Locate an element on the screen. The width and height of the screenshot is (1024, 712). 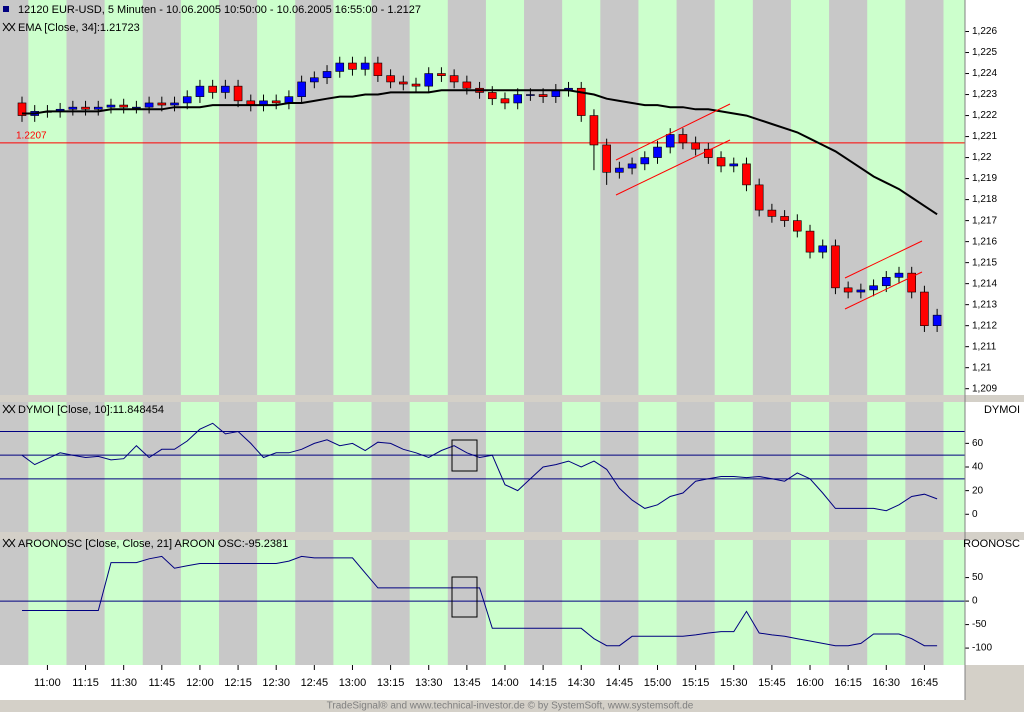
y-tick-label: 1,217 is located at coordinates (984, 220).